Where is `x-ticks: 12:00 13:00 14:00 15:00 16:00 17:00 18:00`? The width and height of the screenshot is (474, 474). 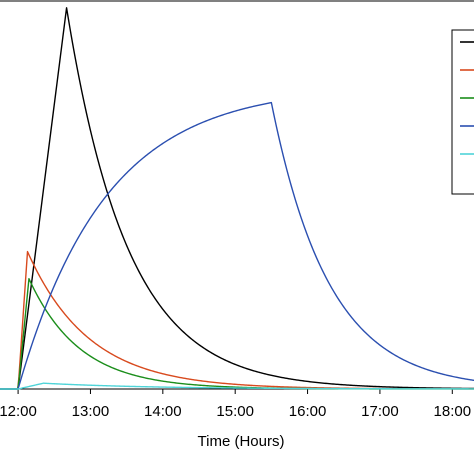
x-ticks: 12:00 13:00 14:00 15:00 16:00 17:00 18:00 is located at coordinates (235, 404).